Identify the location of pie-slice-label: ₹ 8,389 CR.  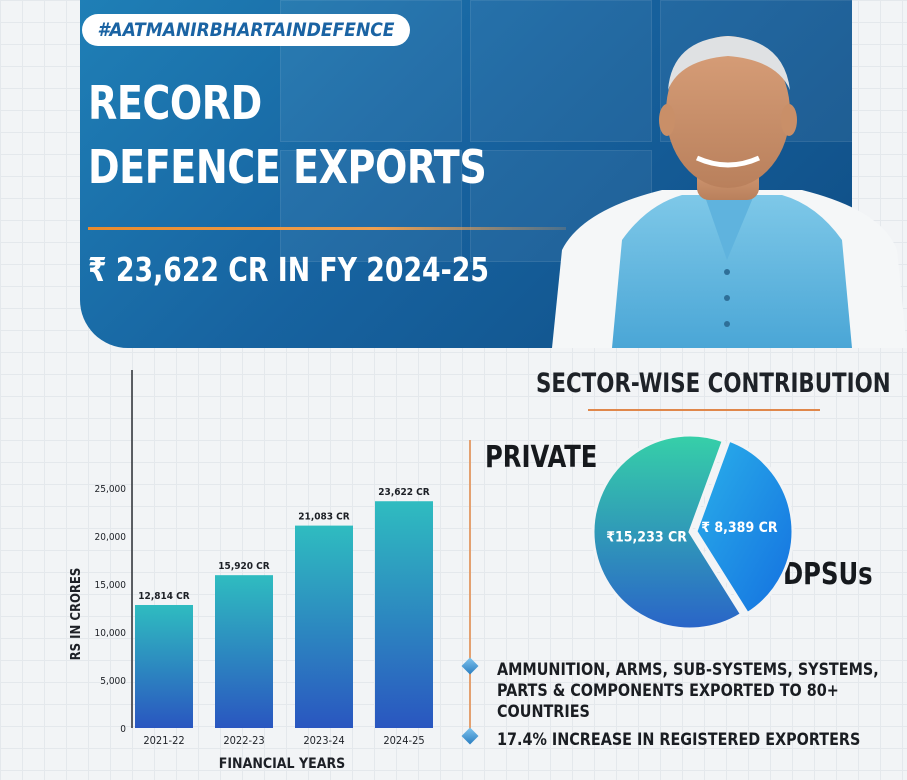
(739, 528).